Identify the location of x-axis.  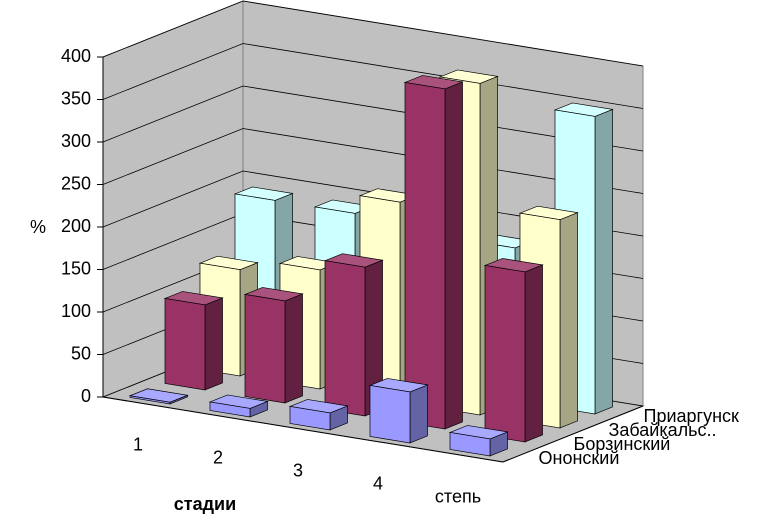
(303, 429).